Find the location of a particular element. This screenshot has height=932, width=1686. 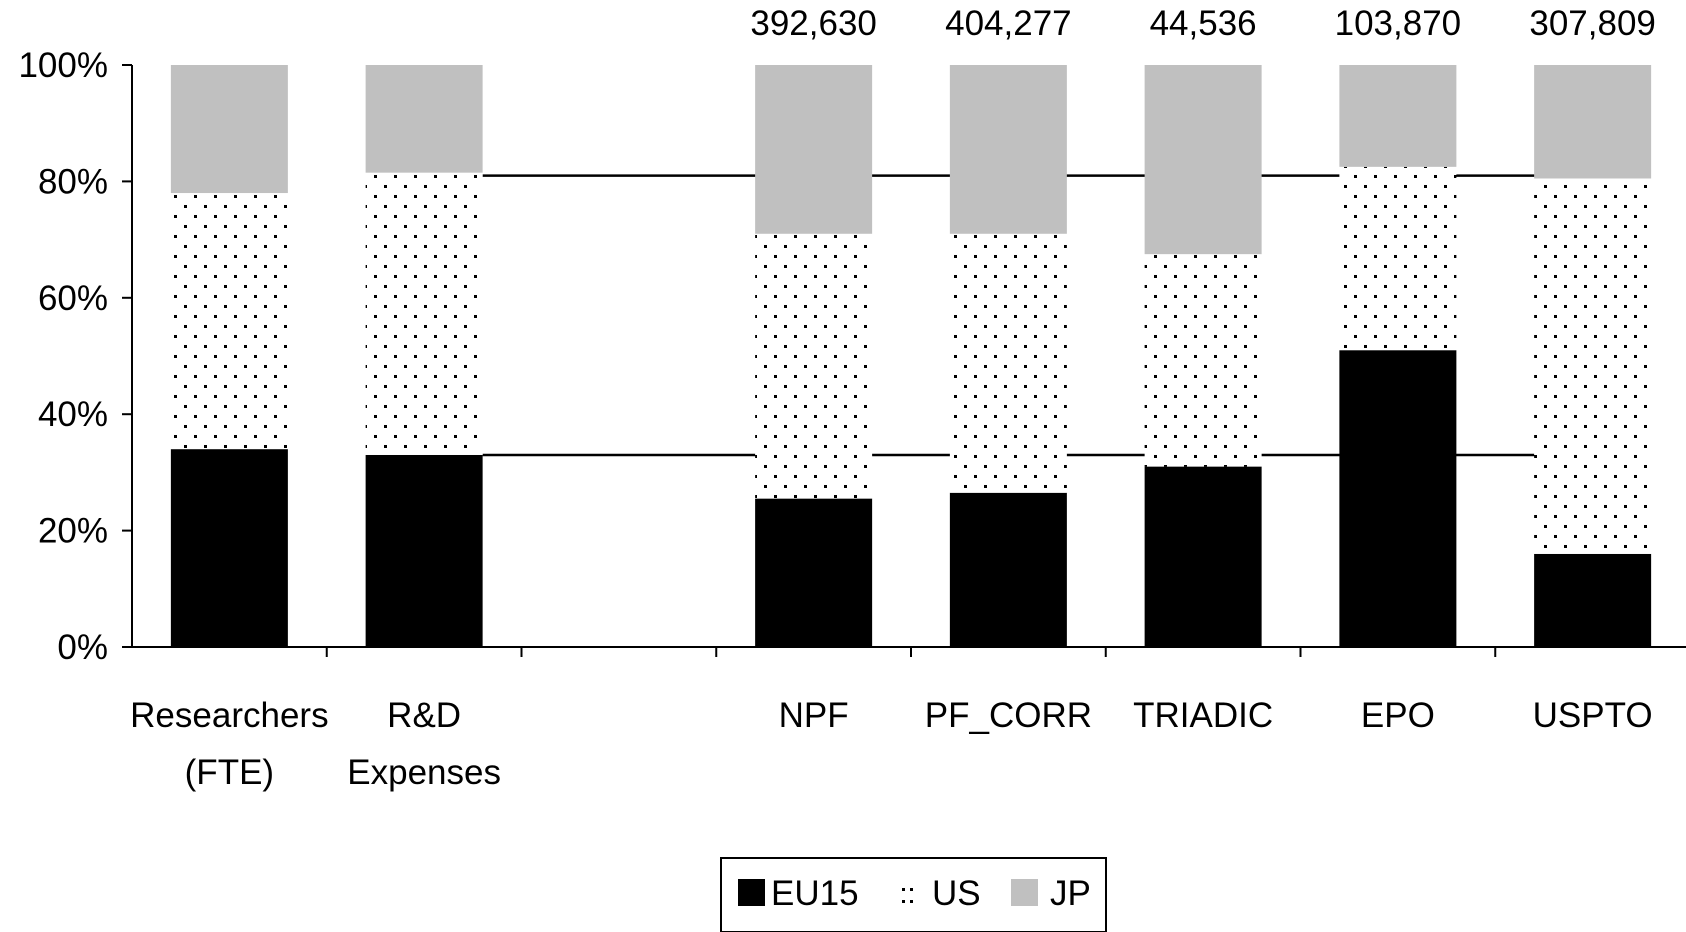

bar-total-label: 307,809 is located at coordinates (1592, 23).